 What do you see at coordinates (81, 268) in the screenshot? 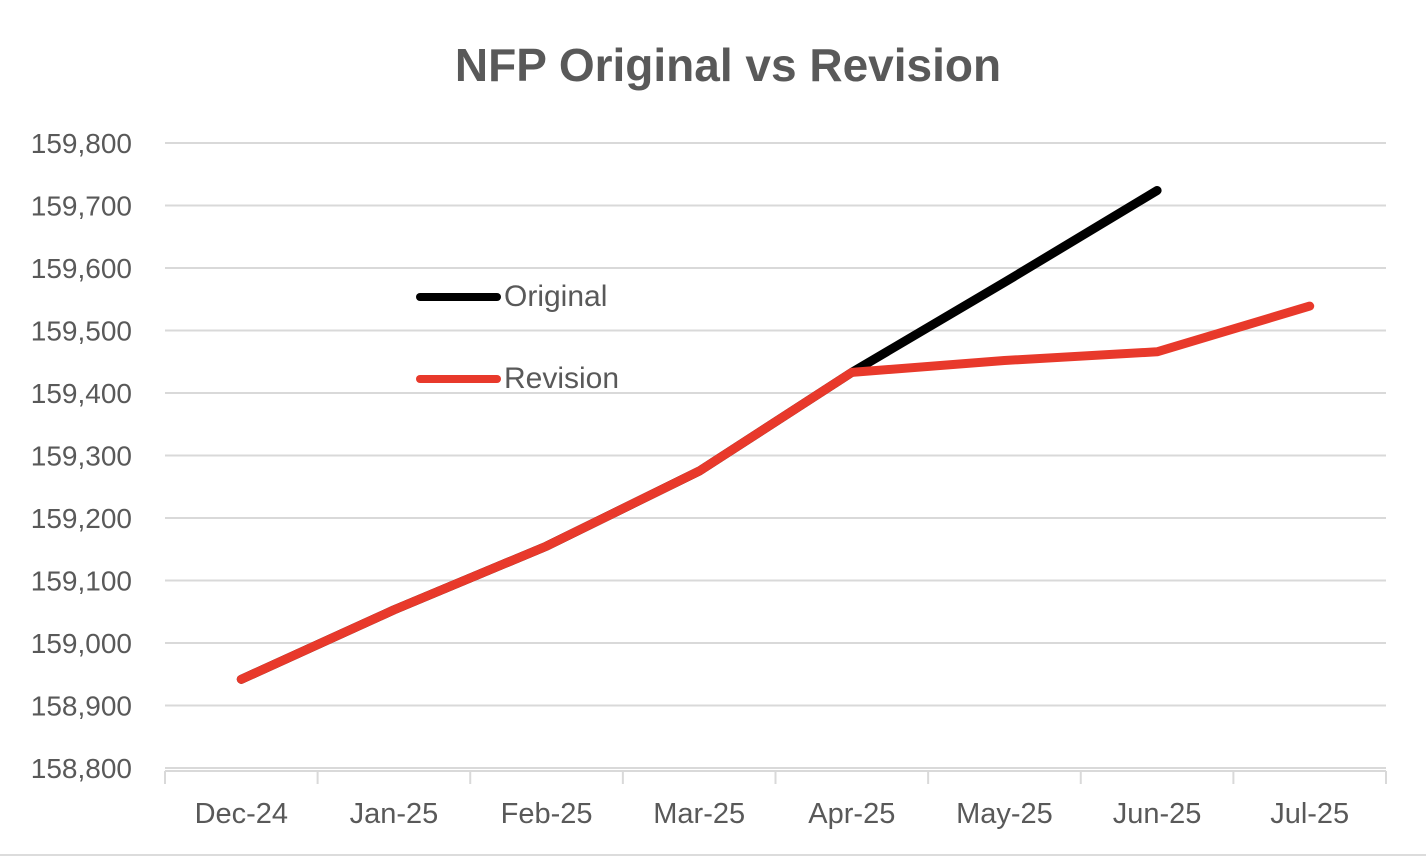
I see `y-tick-label: 159,600` at bounding box center [81, 268].